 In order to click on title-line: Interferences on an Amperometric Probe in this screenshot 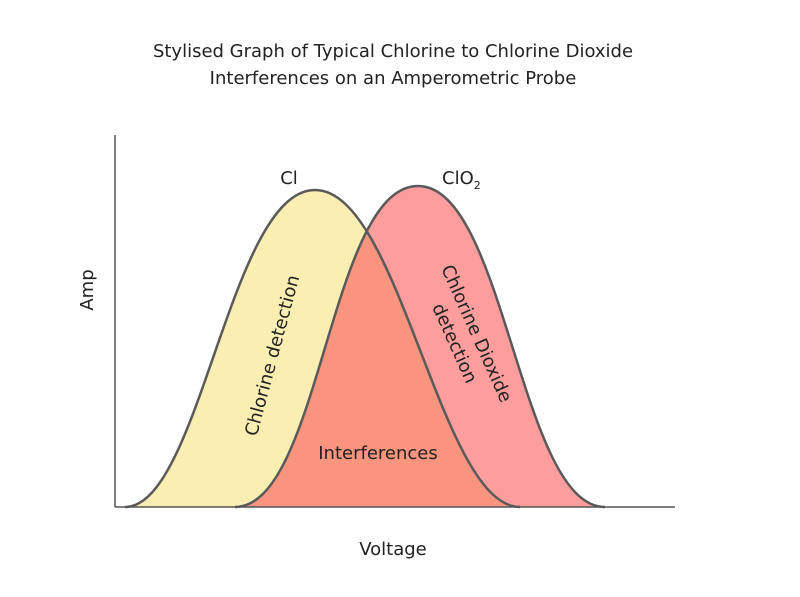, I will do `click(393, 78)`.